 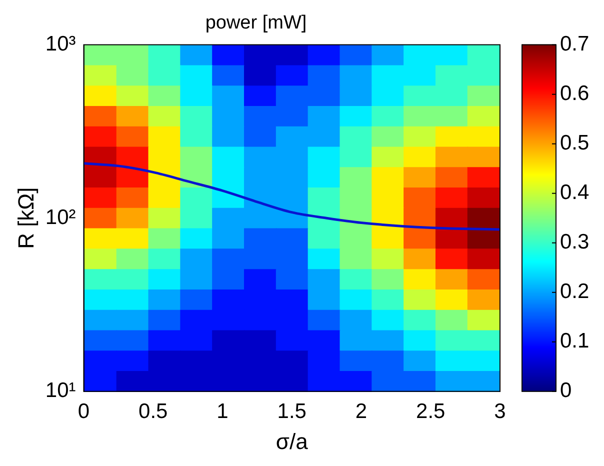 What do you see at coordinates (575, 143) in the screenshot?
I see `color-bar-label: 0.5` at bounding box center [575, 143].